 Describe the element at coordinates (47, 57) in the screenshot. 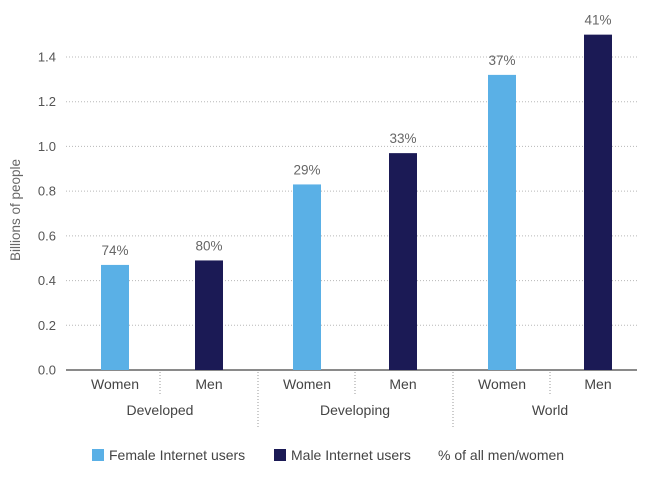

I see `y-tick-label: 1.4` at that location.